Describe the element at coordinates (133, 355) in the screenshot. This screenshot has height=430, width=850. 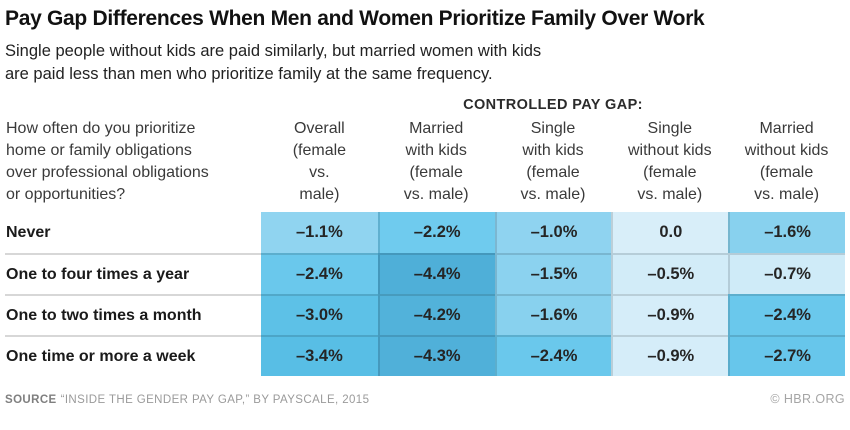
I see `row-label-one-time-or-more-a-week: One time or more a week` at that location.